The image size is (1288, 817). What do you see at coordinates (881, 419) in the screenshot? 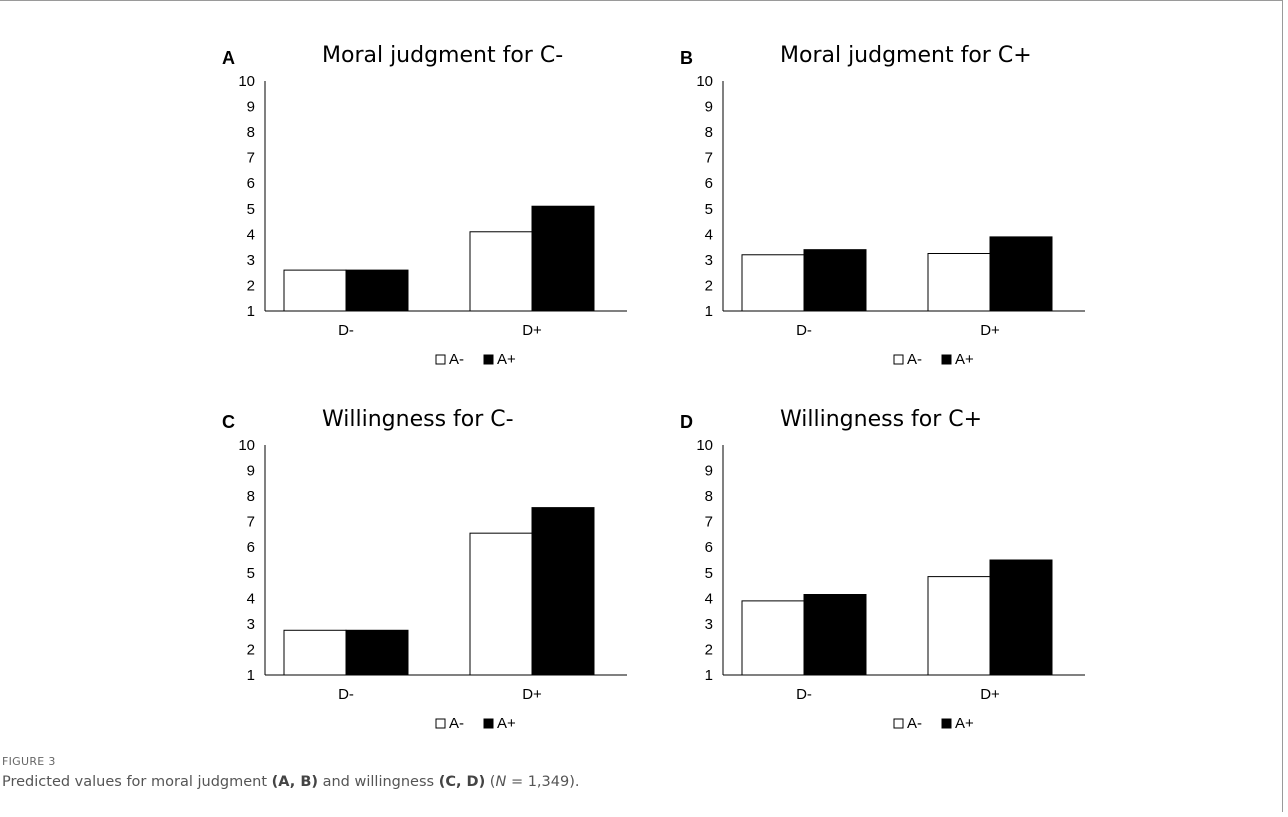
I see `chart-title: Willingness for C+` at bounding box center [881, 419].